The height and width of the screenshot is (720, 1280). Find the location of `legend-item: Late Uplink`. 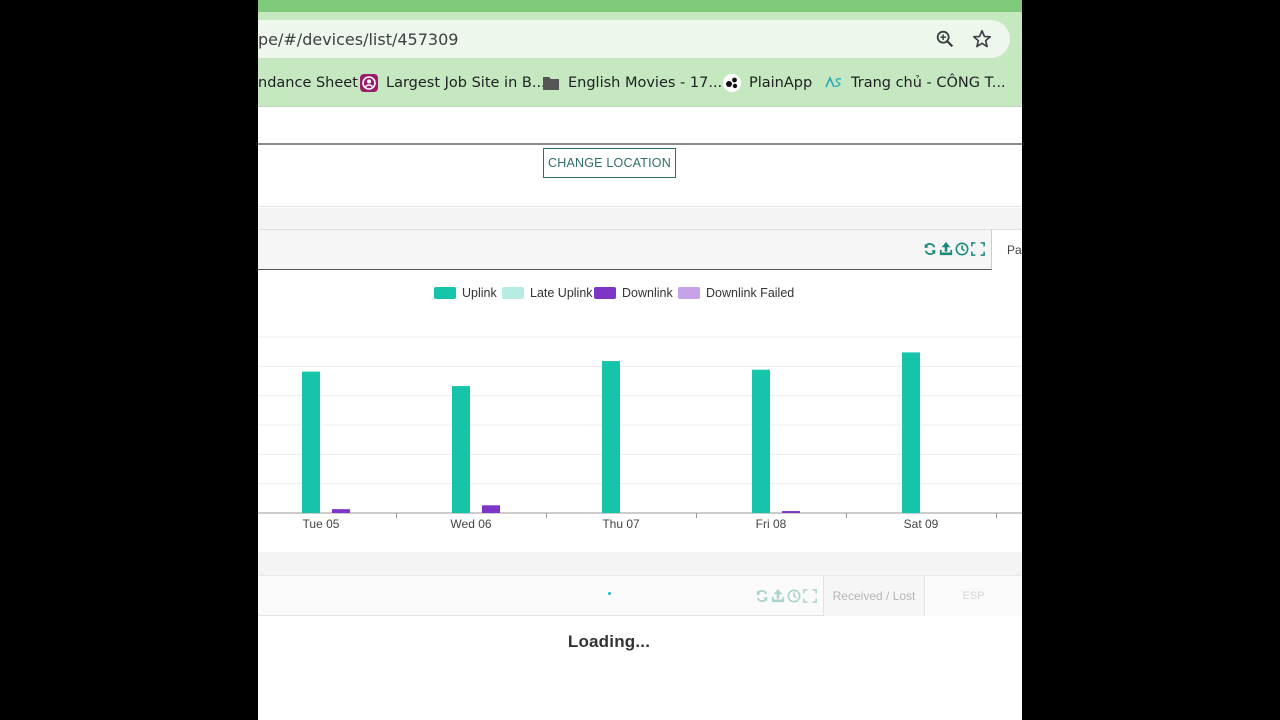

legend-item: Late Uplink is located at coordinates (547, 293).